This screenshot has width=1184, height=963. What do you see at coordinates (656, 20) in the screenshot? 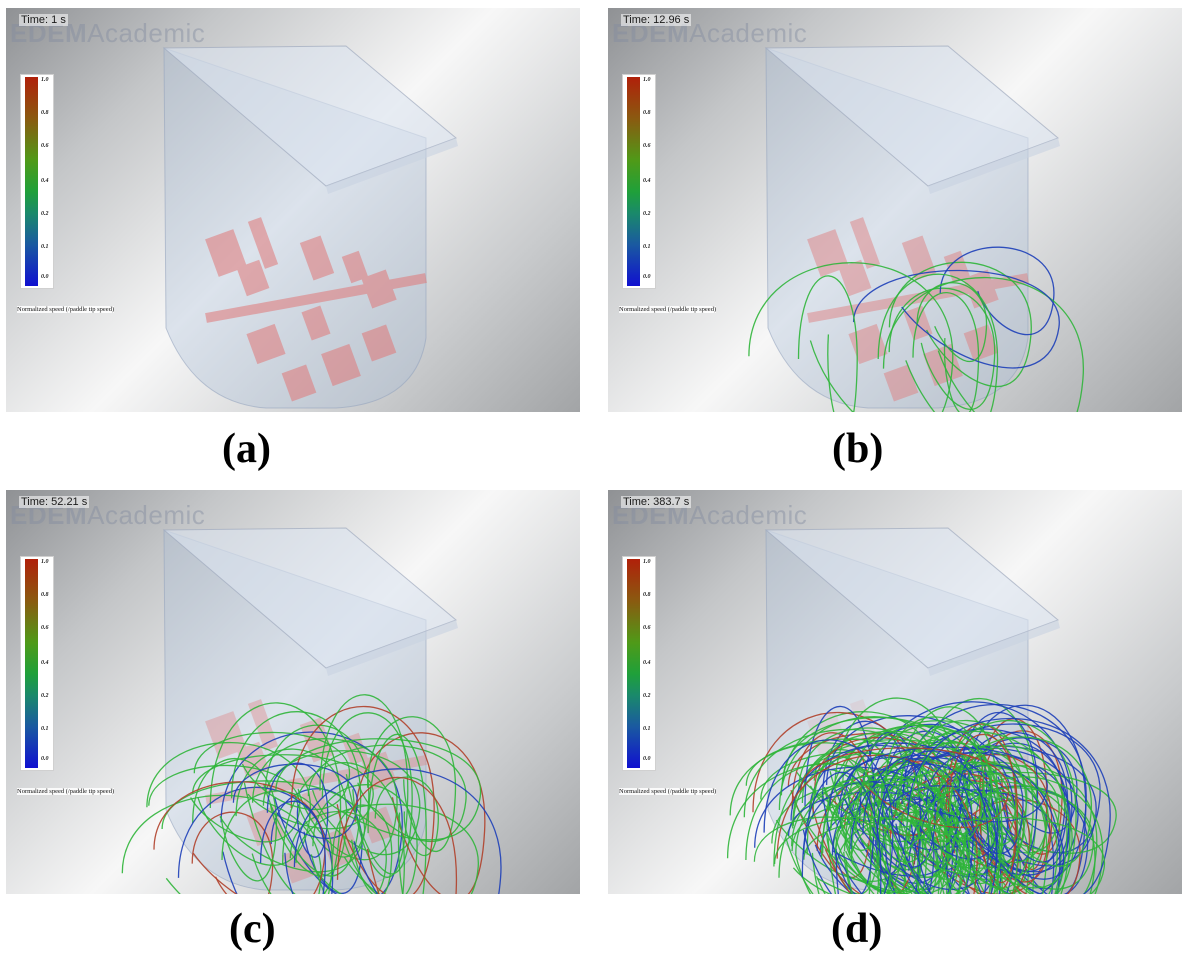
I see `time-readout: Time: 12.96 s` at bounding box center [656, 20].